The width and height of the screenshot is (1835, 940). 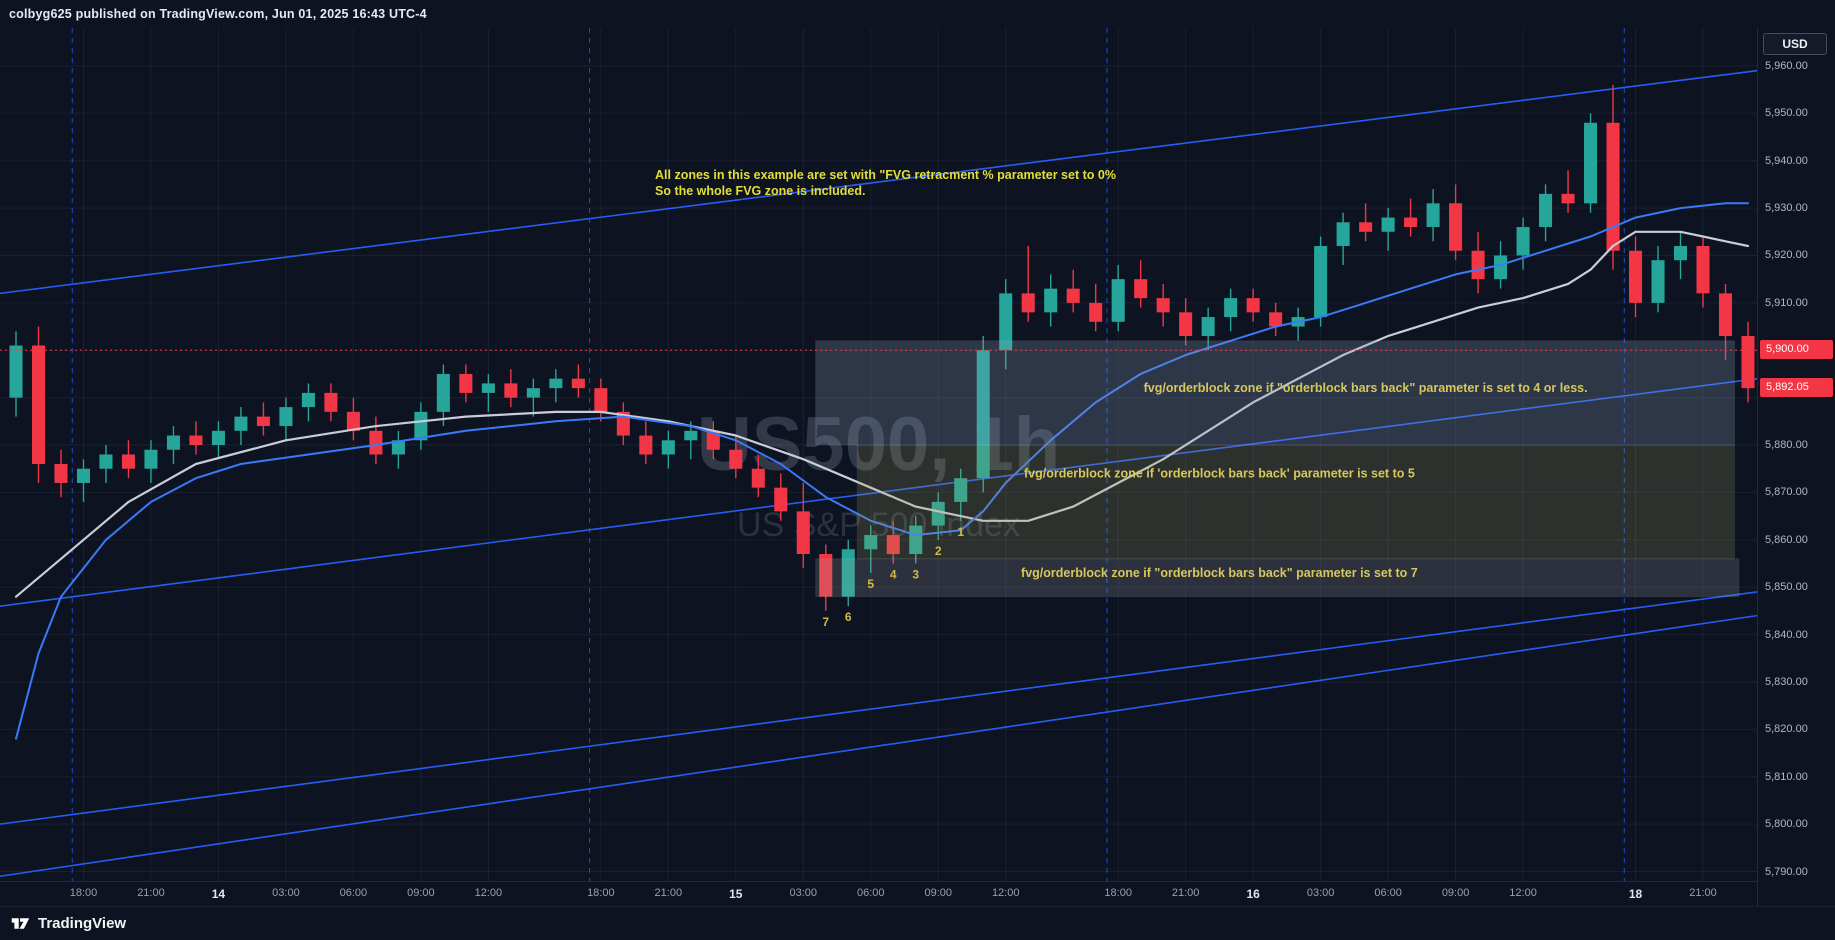 I want to click on price-tick-label: 5,860.00, so click(x=1786, y=539).